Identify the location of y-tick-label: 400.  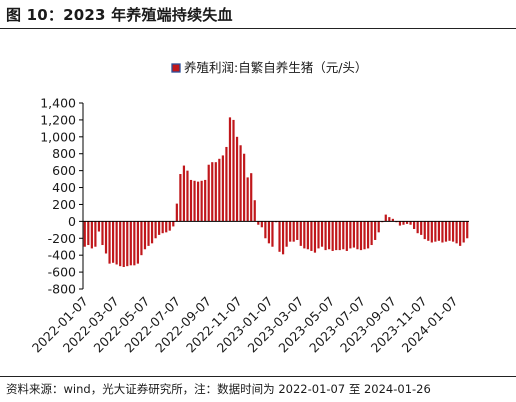
(64, 187).